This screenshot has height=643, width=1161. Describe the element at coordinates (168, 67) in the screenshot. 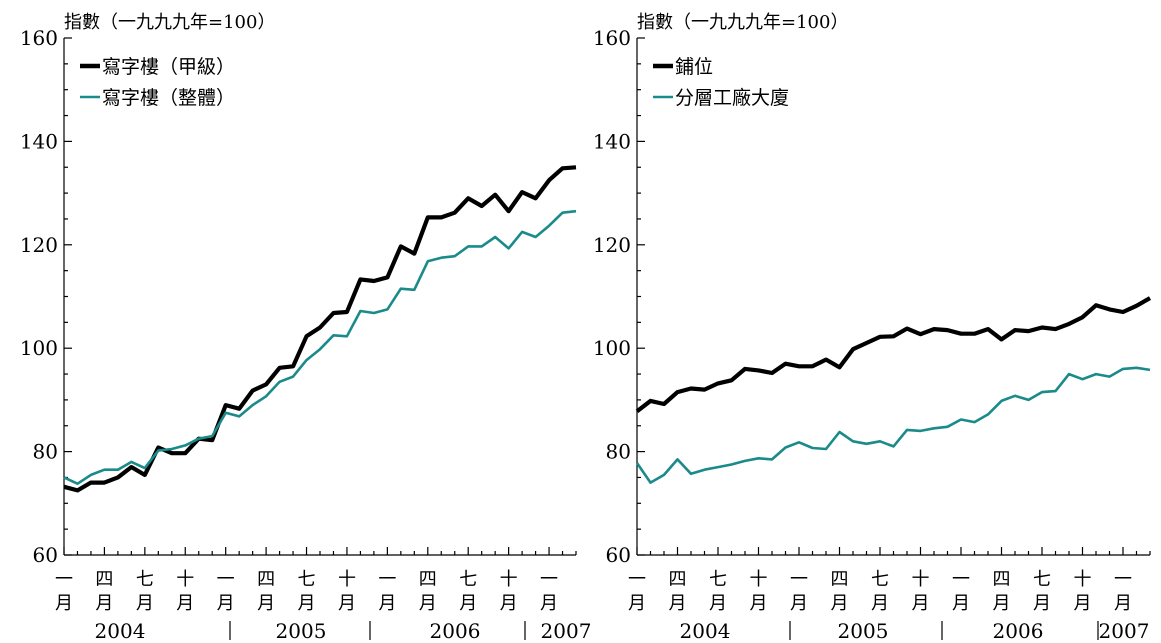

I see `legend-label: 寫字樓（甲級）` at that location.